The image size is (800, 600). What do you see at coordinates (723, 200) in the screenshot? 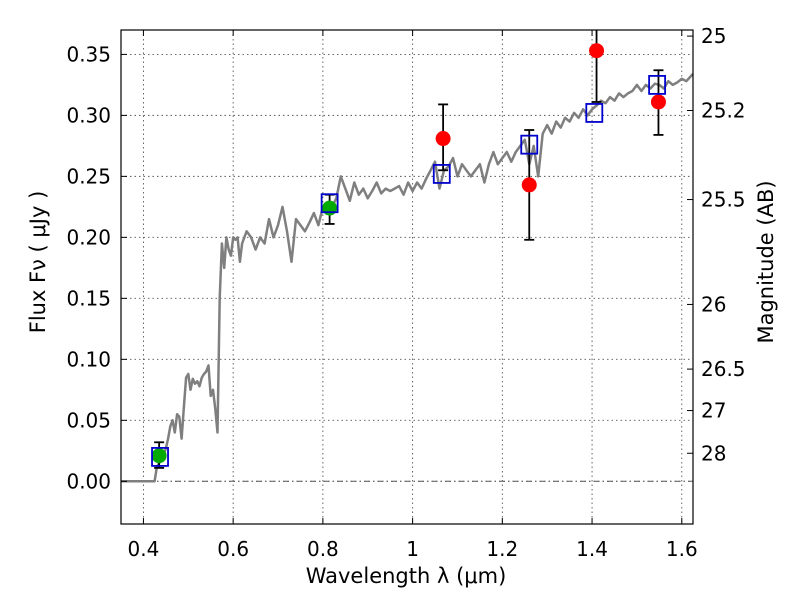
I see `right-tick-label: 25.5` at bounding box center [723, 200].